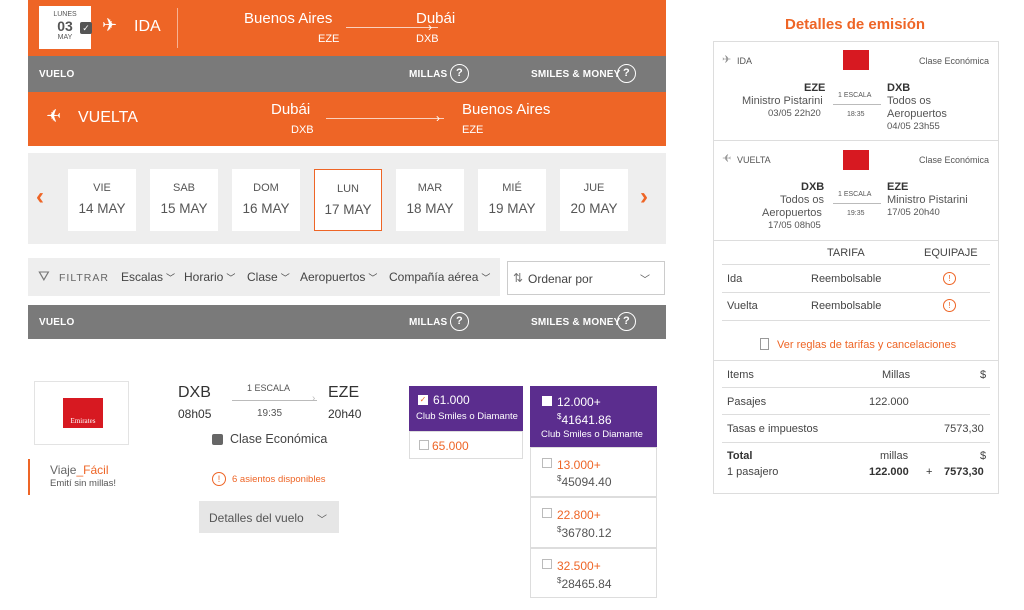  What do you see at coordinates (592, 434) in the screenshot?
I see `sm-club-label: Club Smiles o Diamante` at bounding box center [592, 434].